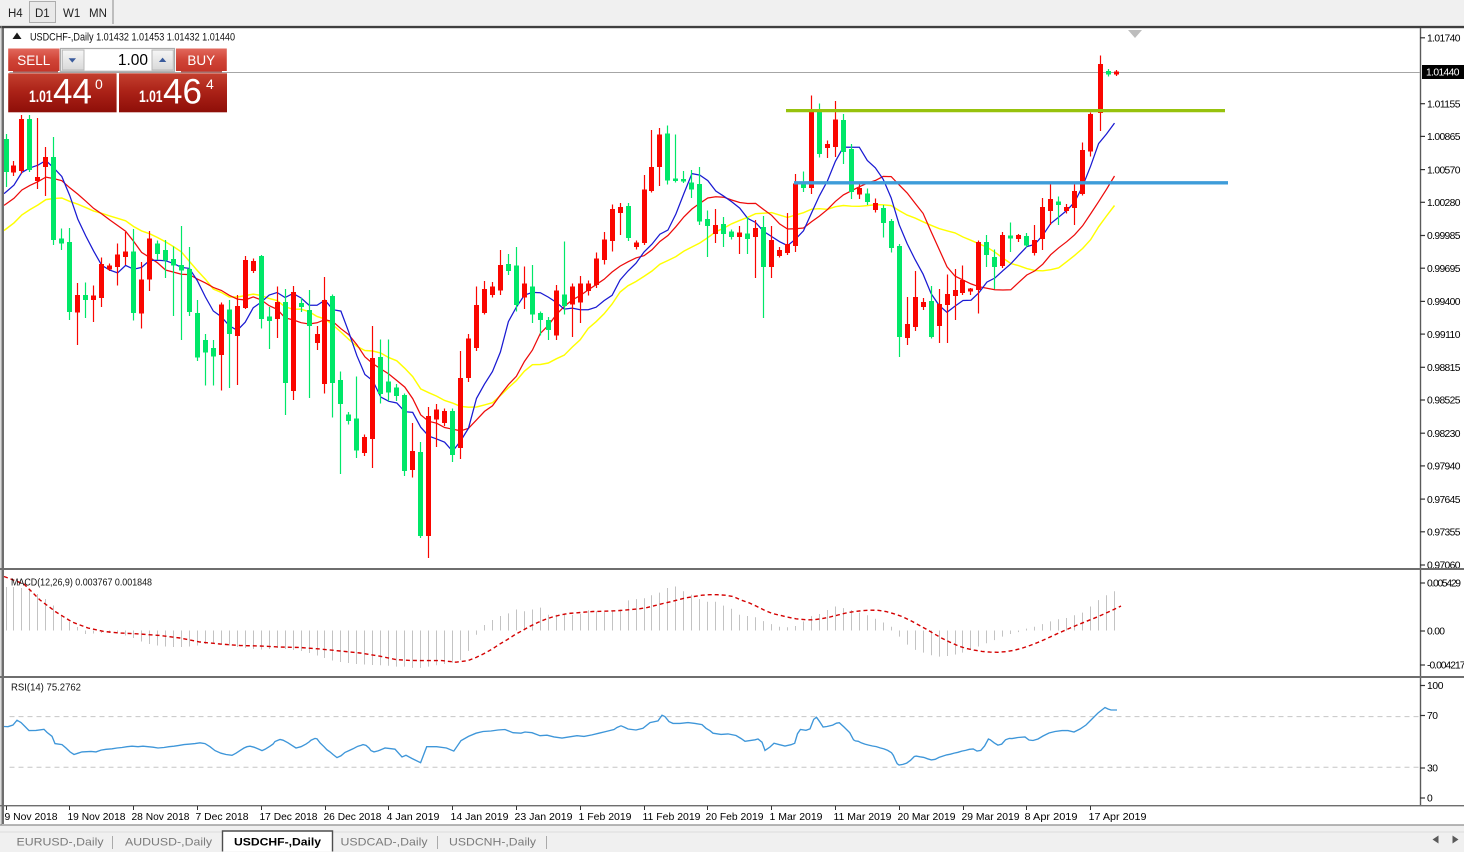  Describe the element at coordinates (182, 92) in the screenshot. I see `svg-text: 46` at that location.